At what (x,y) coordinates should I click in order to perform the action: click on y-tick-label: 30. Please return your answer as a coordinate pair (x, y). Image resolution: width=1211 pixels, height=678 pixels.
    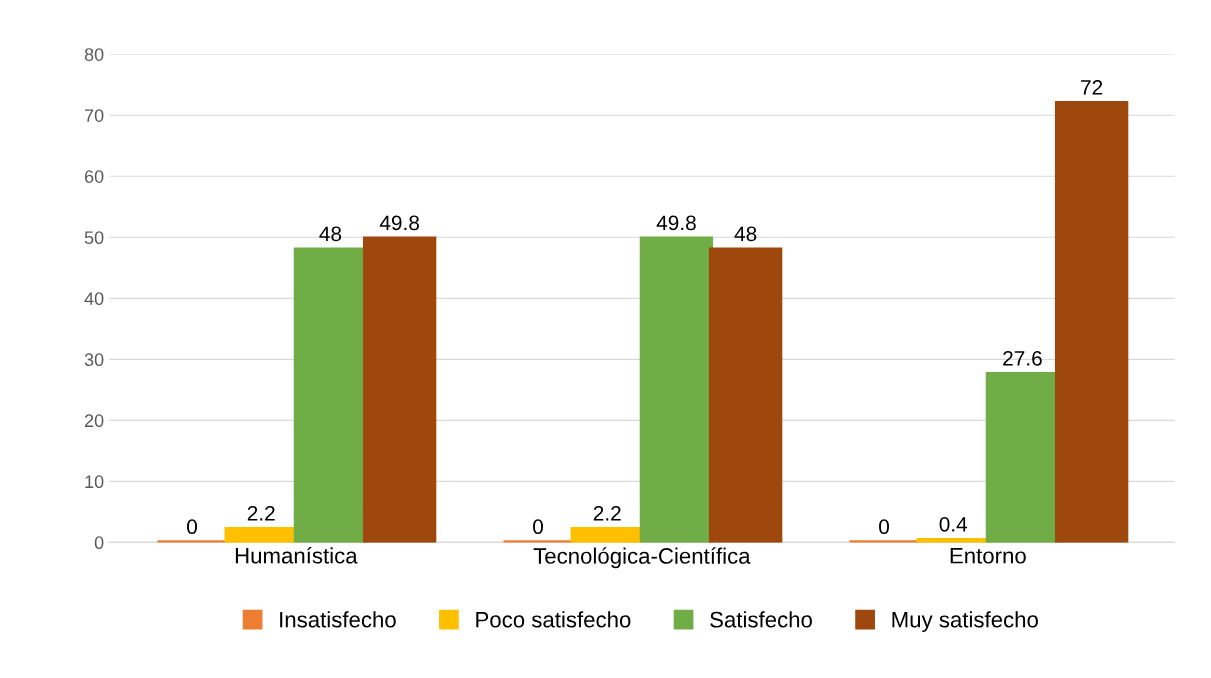
    Looking at the image, I should click on (94, 360).